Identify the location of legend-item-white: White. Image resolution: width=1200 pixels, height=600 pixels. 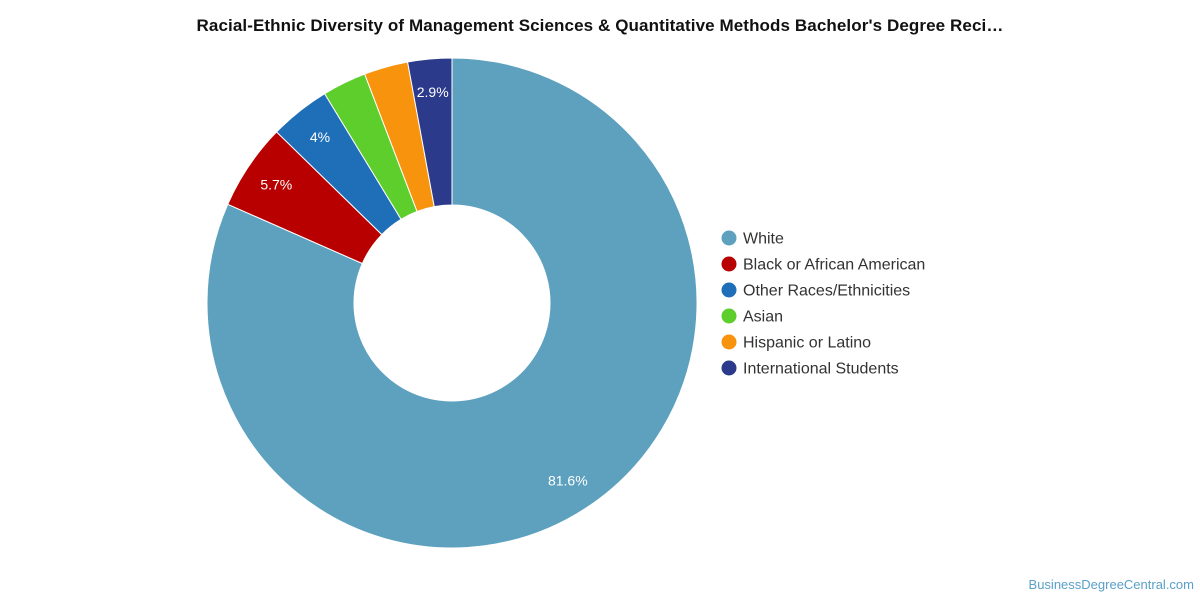
(753, 239).